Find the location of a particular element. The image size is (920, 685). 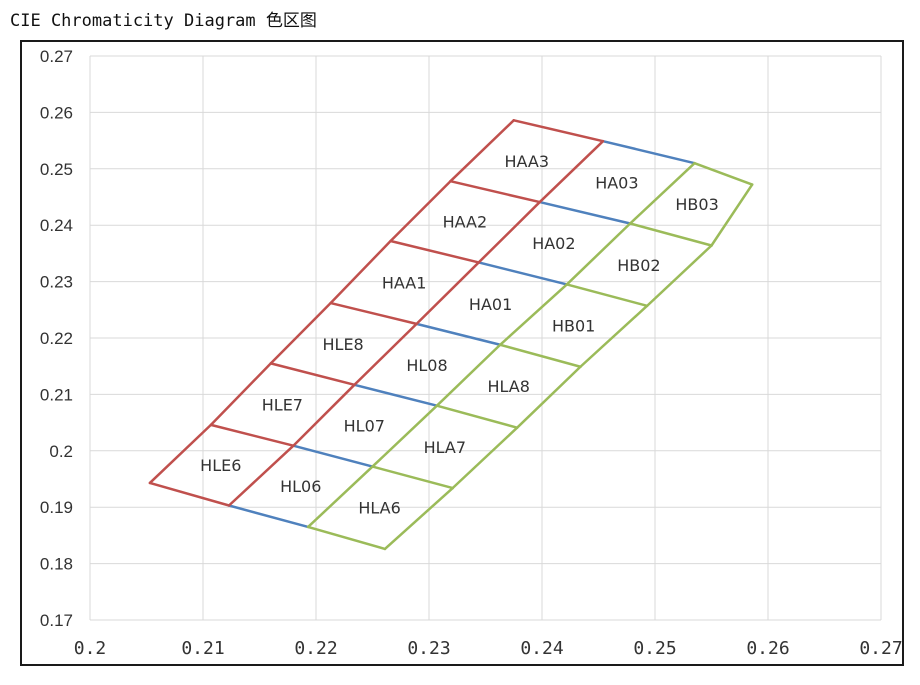

page-title: CIE Chromaticity Diagram 色区图 is located at coordinates (163, 21).